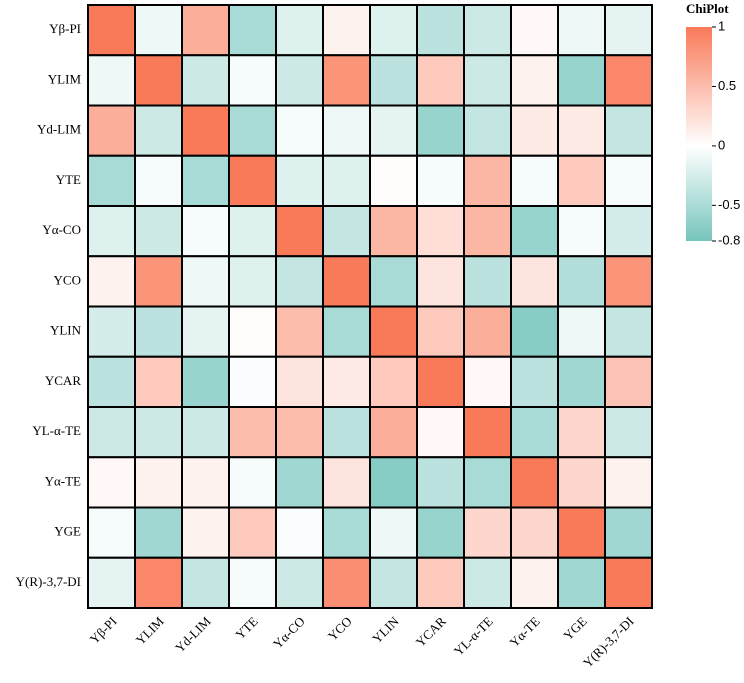 This screenshot has width=744, height=683. What do you see at coordinates (729, 204) in the screenshot?
I see `colorbar-tick-label: -0.5` at bounding box center [729, 204].